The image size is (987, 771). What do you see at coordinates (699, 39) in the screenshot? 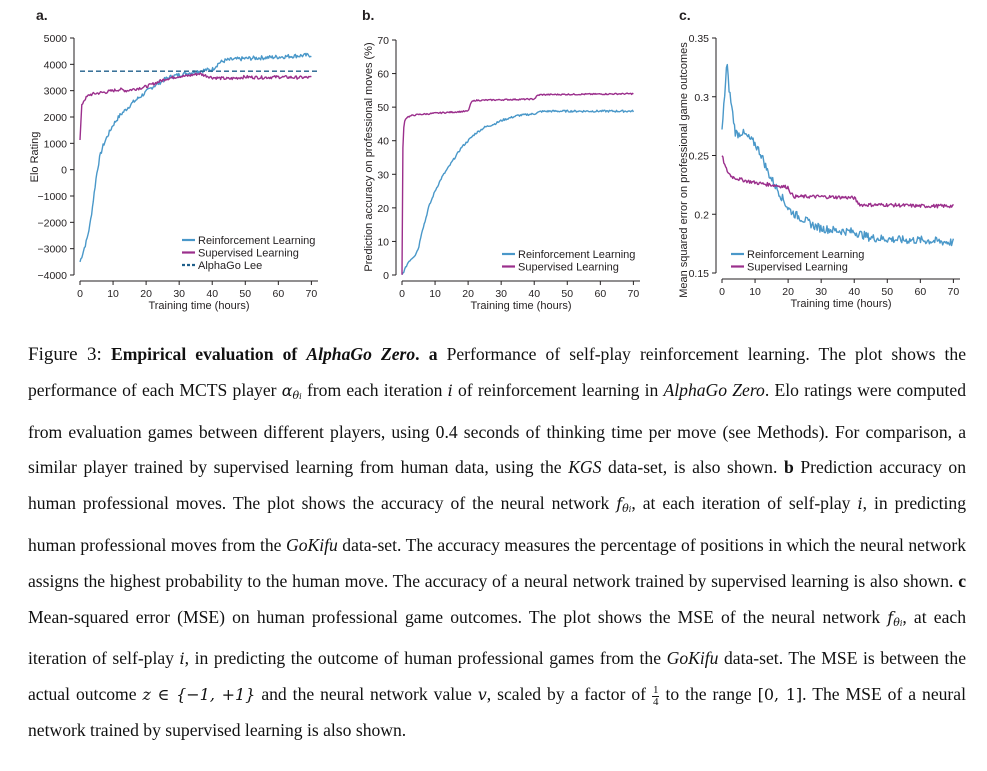
I see `y-tick-label: 0.35` at bounding box center [699, 39].